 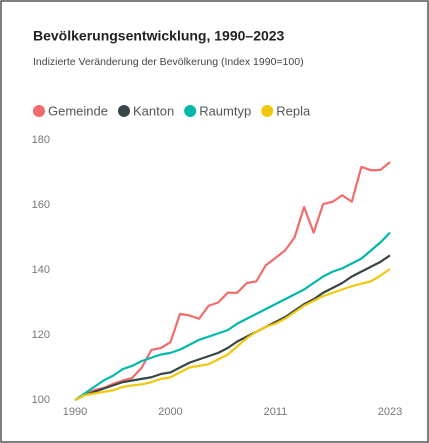 What do you see at coordinates (153, 110) in the screenshot?
I see `legend-label: Kanton` at bounding box center [153, 110].